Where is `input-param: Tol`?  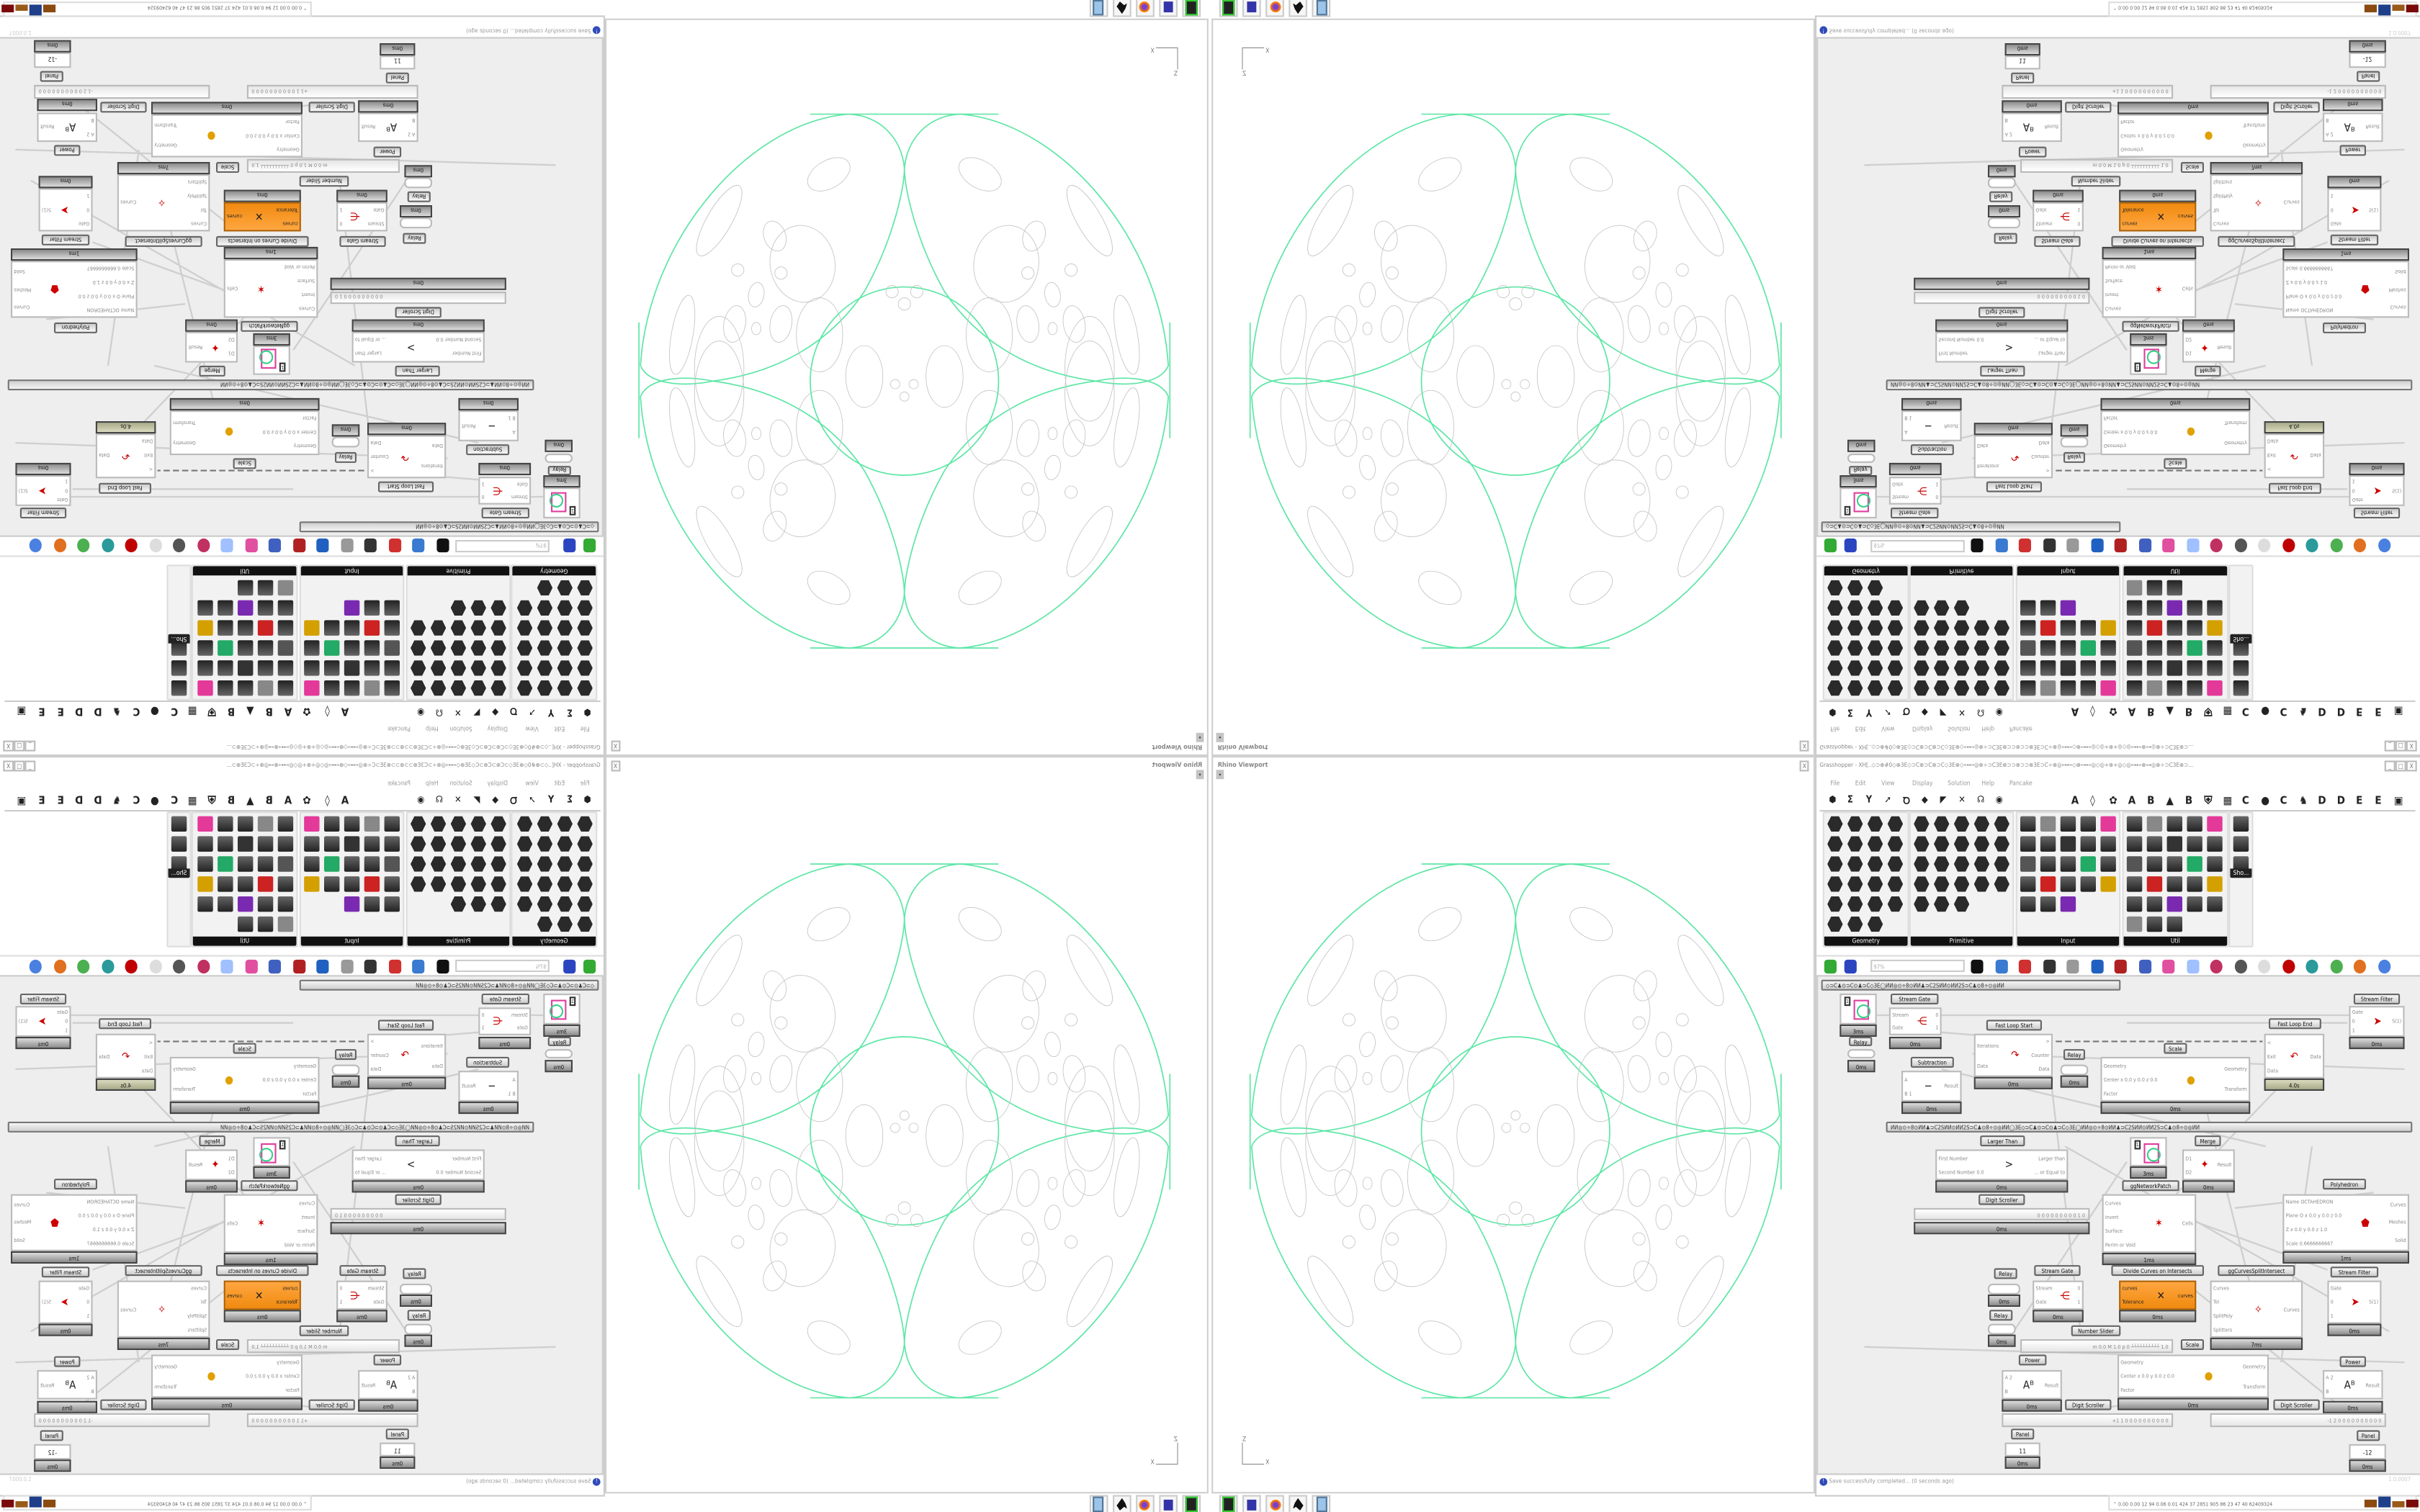 input-param: Tol is located at coordinates (2216, 1302).